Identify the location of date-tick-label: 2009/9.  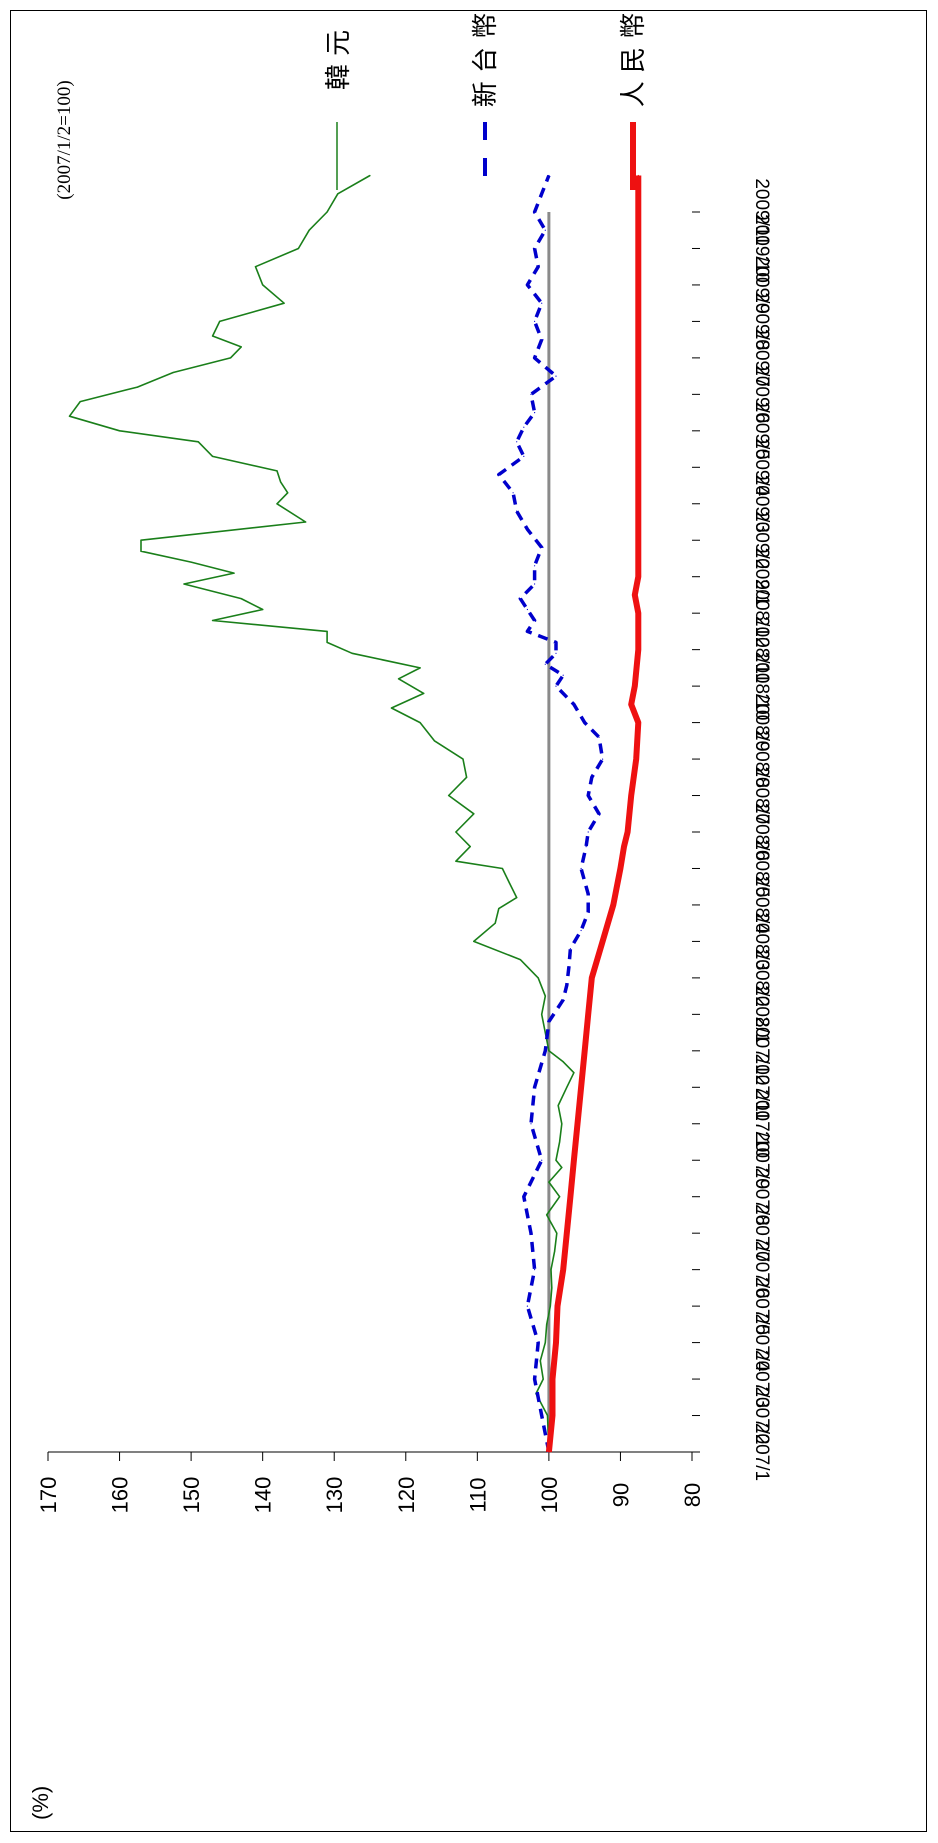
(761, 285).